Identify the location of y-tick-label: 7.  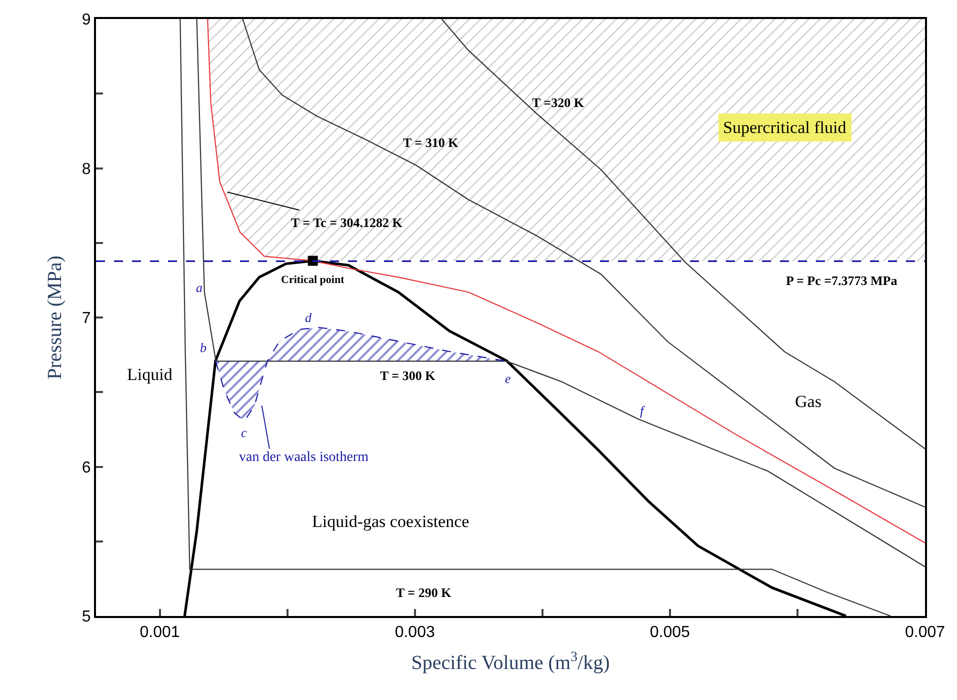
(86, 319).